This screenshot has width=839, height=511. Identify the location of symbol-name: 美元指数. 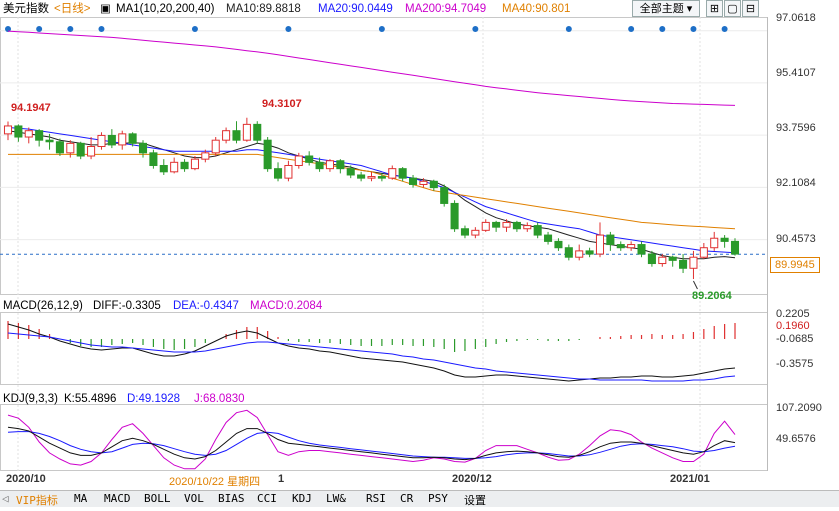
(26, 9).